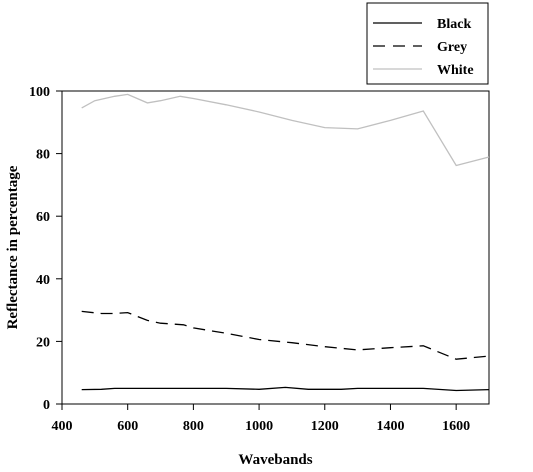 The image size is (533, 472). Describe the element at coordinates (452, 47) in the screenshot. I see `legend-label-grey: Grey` at that location.